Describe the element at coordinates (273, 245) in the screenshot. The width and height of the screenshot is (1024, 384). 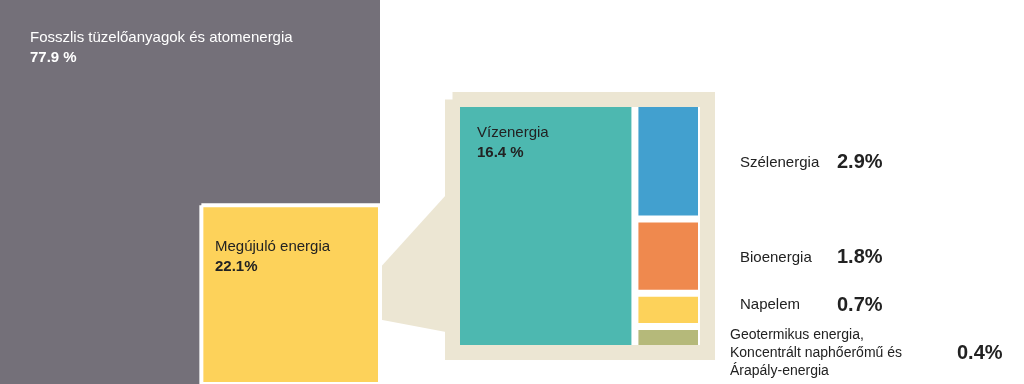
I see `category-label: Megújuló energia` at that location.